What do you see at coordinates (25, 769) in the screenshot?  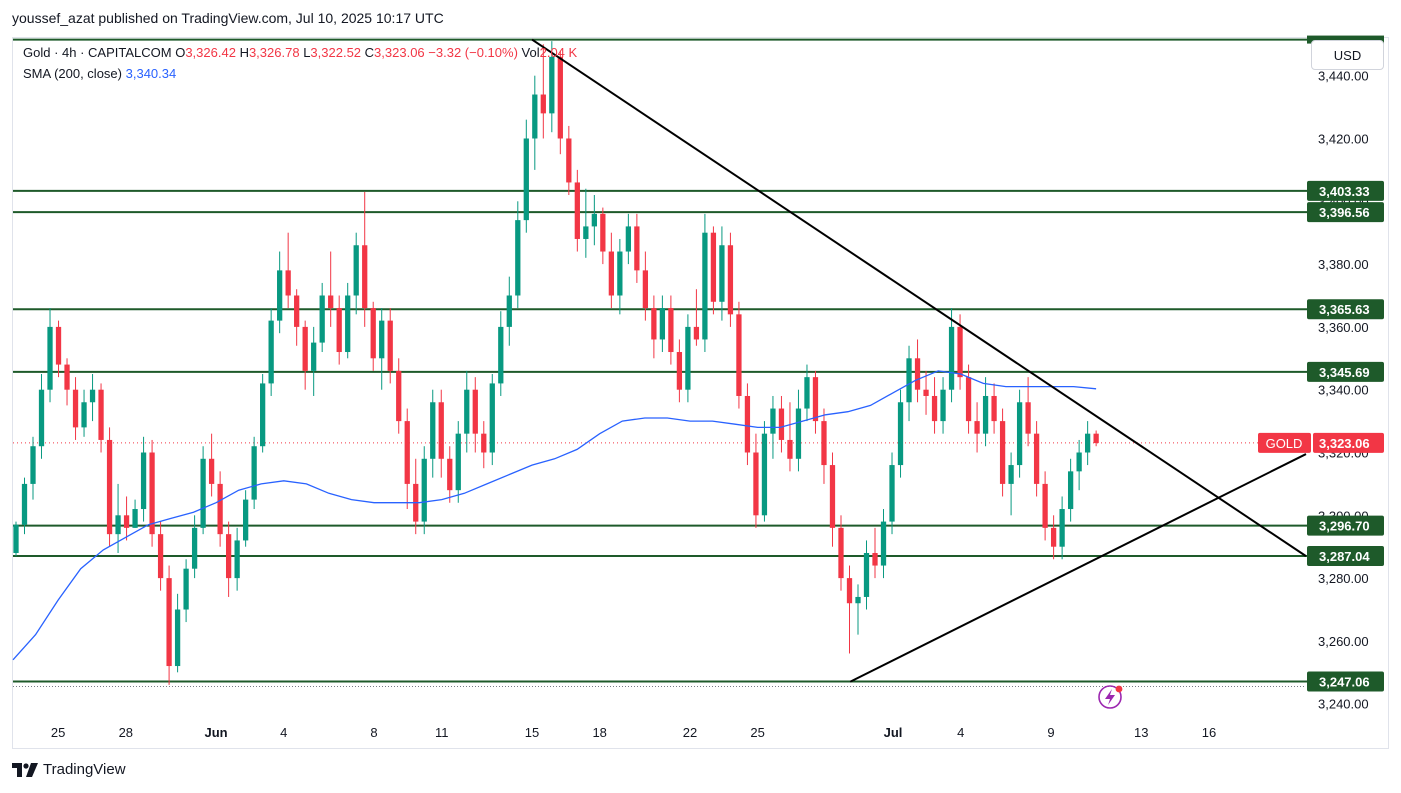 I see `tradingview-logo-icon` at bounding box center [25, 769].